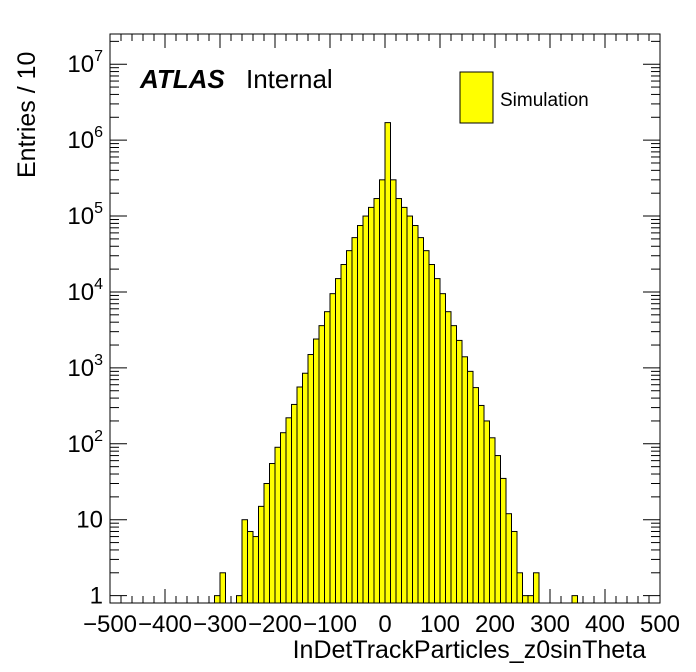 The height and width of the screenshot is (672, 696). Describe the element at coordinates (220, 624) in the screenshot. I see `x-tick-label: −300` at that location.